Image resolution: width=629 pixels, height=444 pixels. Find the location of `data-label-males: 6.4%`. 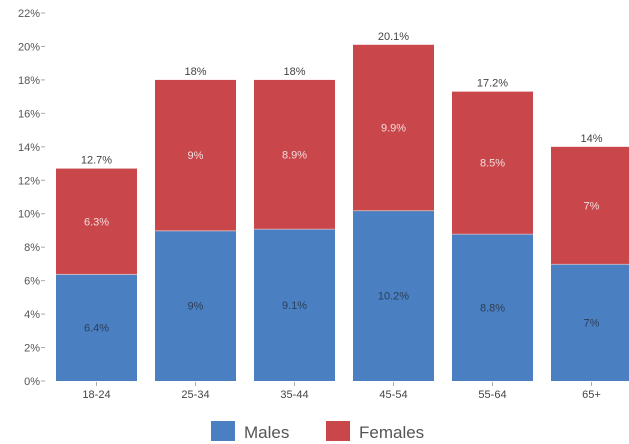

data-label-males: 6.4% is located at coordinates (96, 328).